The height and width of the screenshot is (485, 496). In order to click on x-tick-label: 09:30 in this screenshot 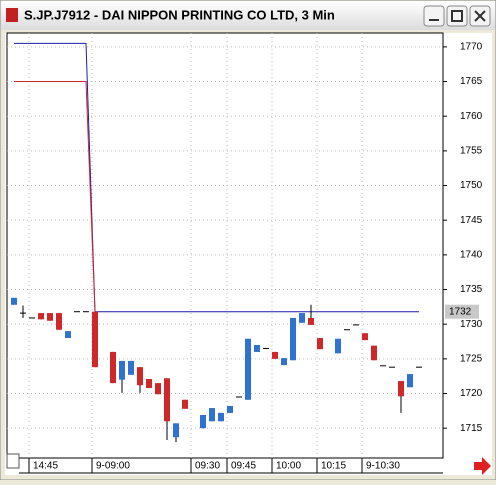, I will do `click(207, 466)`.